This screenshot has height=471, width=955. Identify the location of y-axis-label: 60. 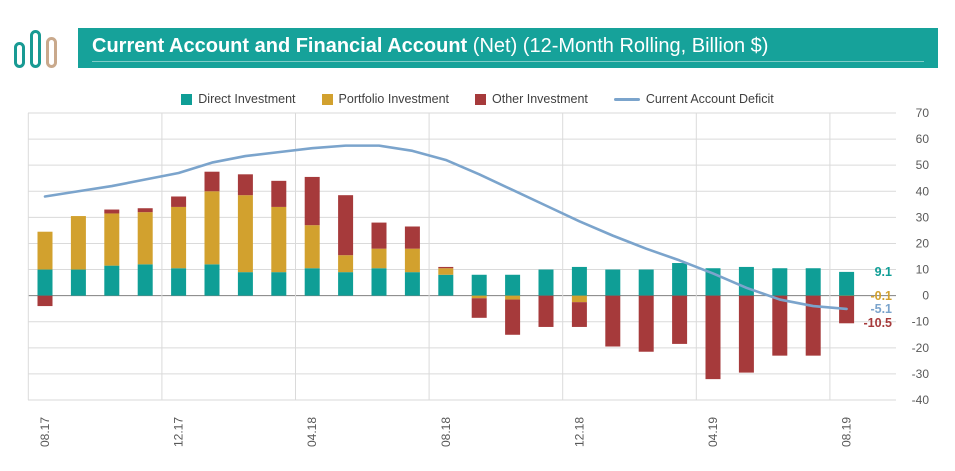
(923, 139).